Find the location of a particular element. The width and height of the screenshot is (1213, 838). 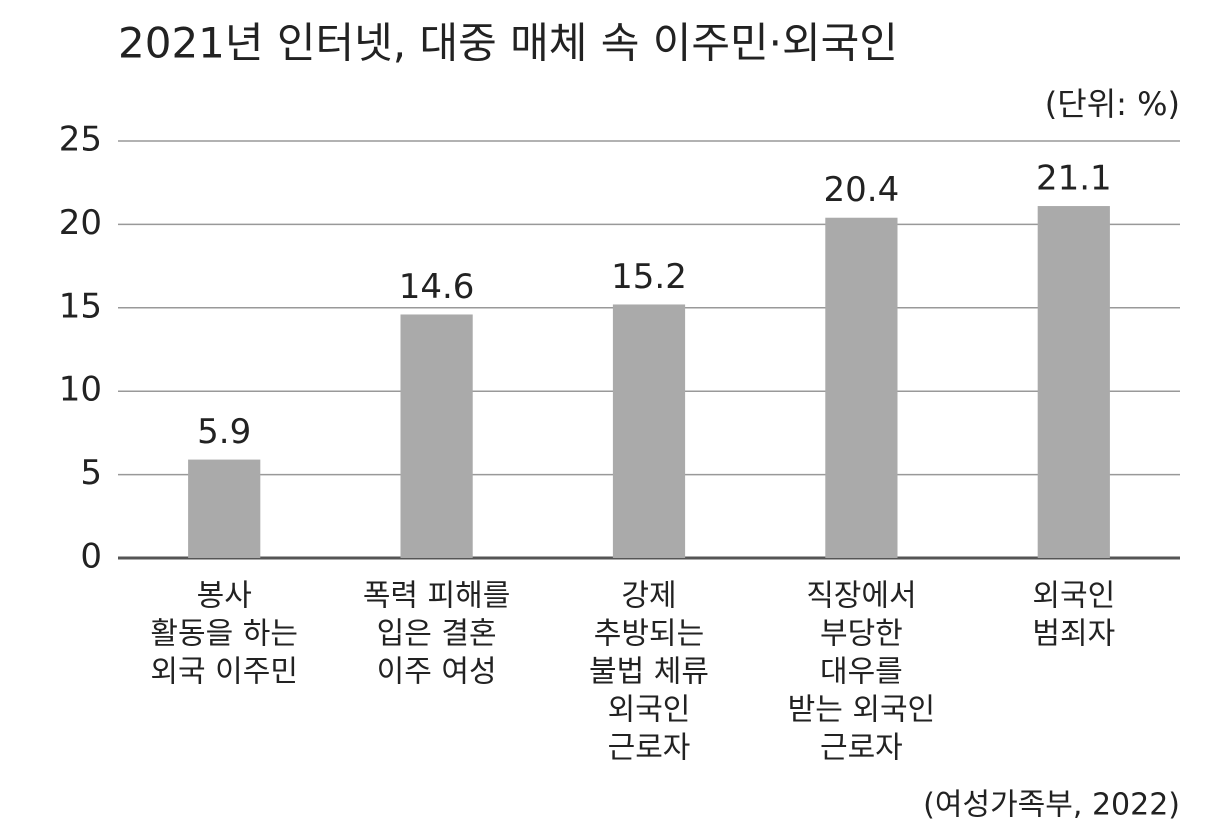

y-tick-label: 20 is located at coordinates (80, 223).